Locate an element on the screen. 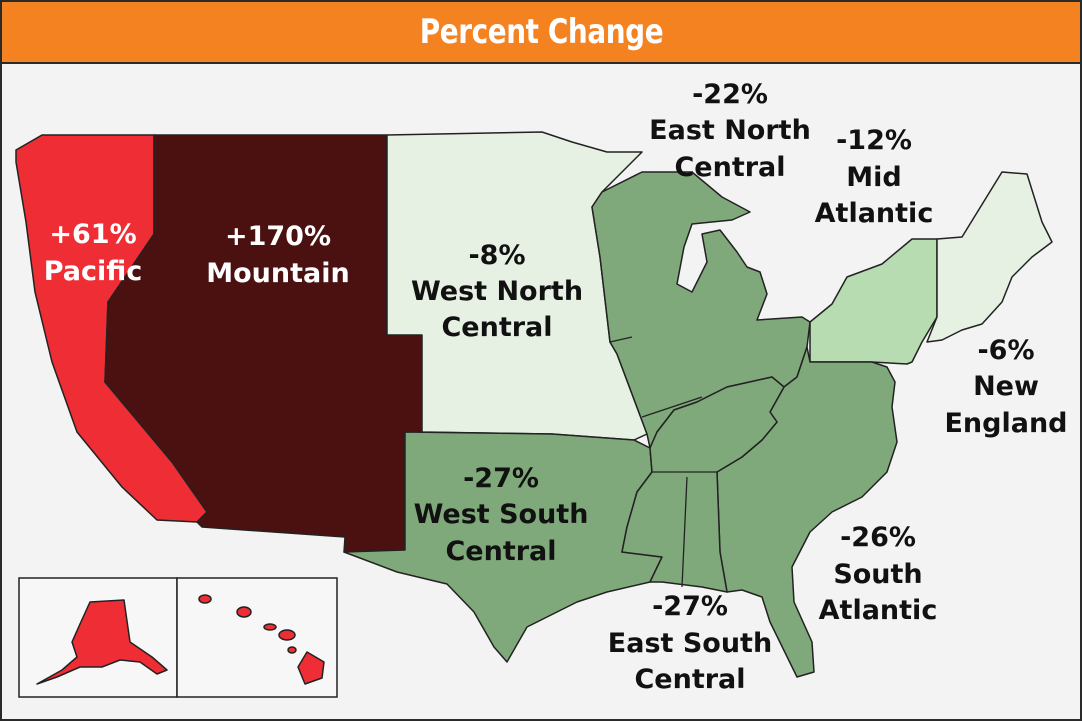 The image size is (1082, 721). label-esc-change: -27% is located at coordinates (690, 606).